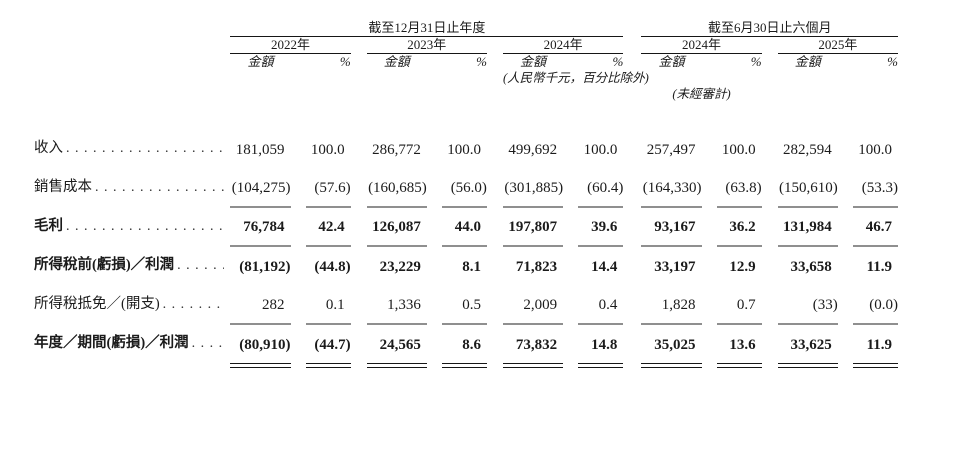 The image size is (966, 451). I want to click on row-label-text: 毛利, so click(48, 226).